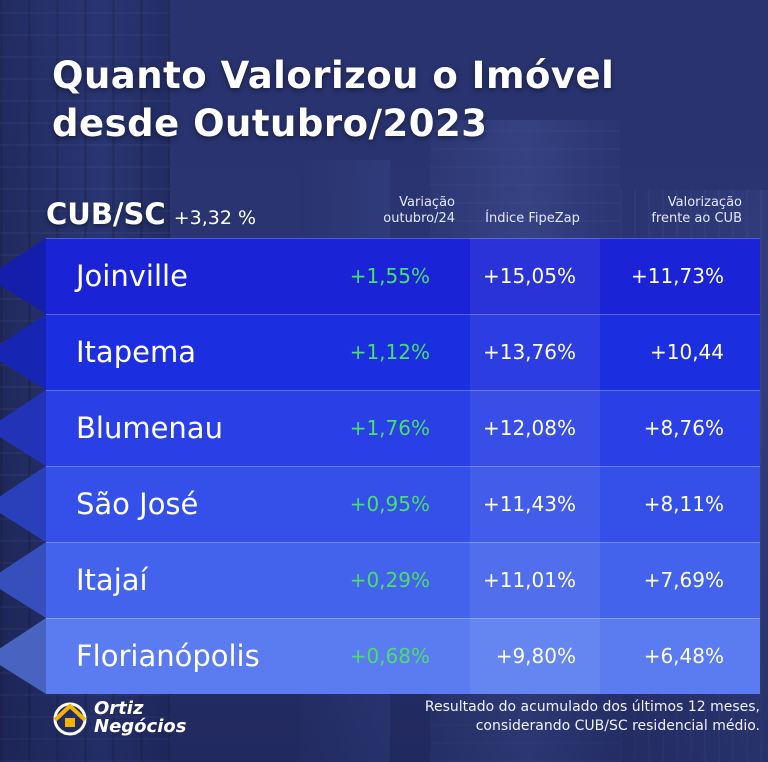 This screenshot has height=762, width=768. What do you see at coordinates (419, 218) in the screenshot?
I see `header-variacao-line-2: outubro/24` at bounding box center [419, 218].